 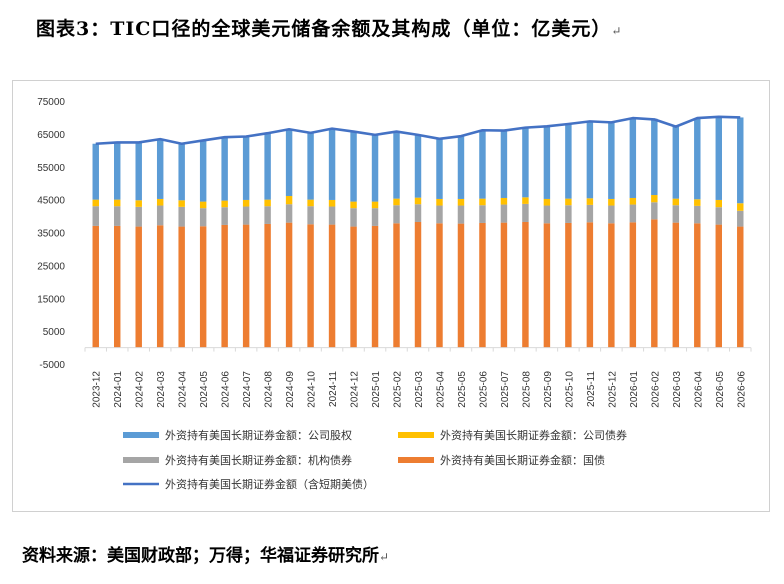 What do you see at coordinates (204, 389) in the screenshot?
I see `x-tick-label: 2024-05` at bounding box center [204, 389].